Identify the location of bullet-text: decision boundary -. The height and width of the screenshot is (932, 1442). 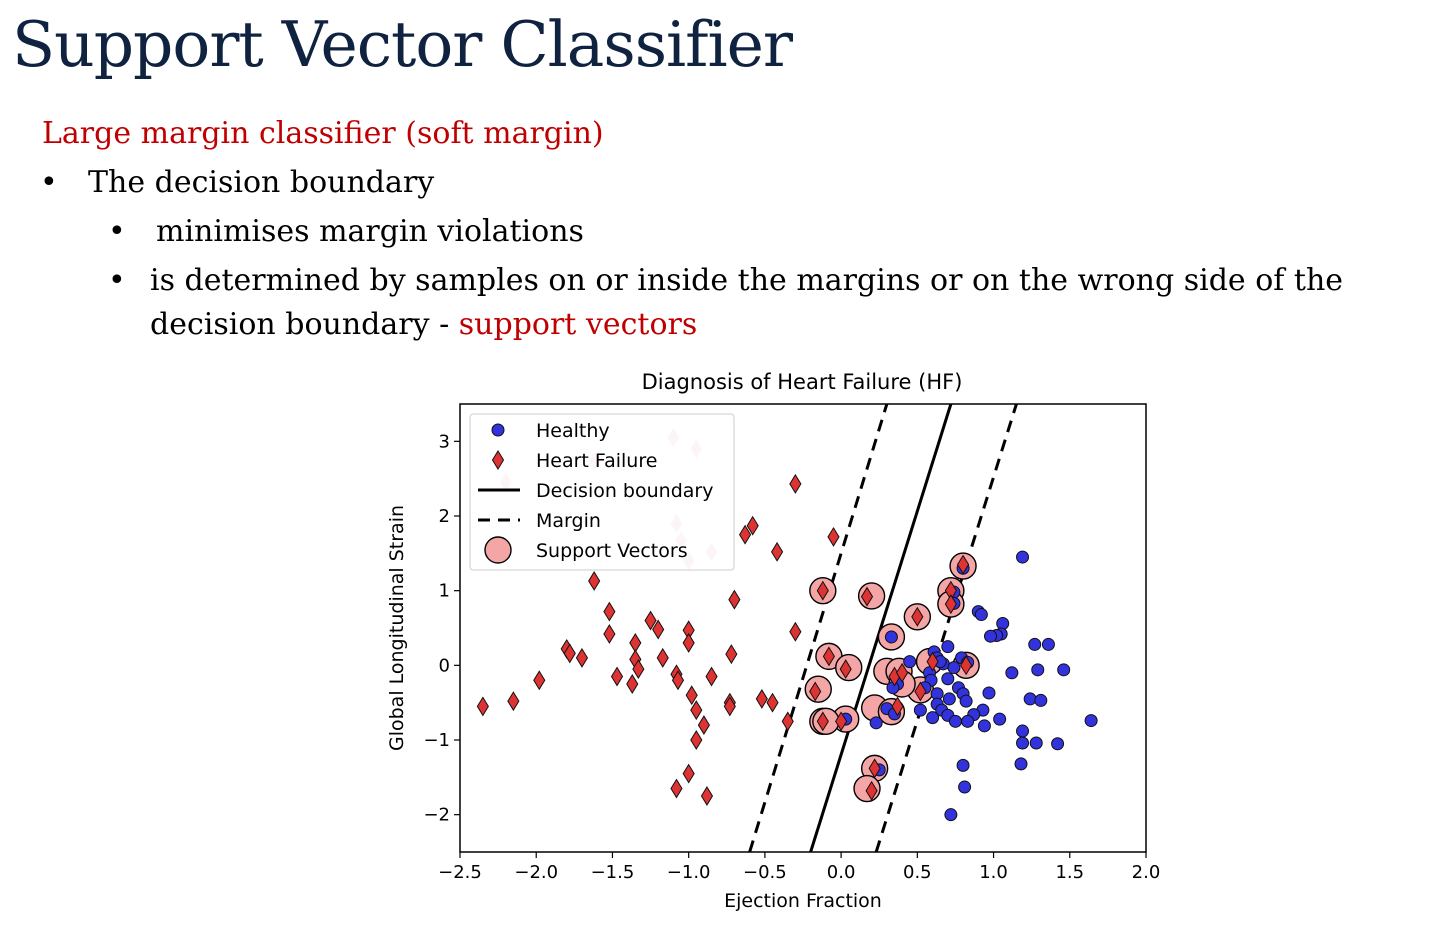
(300, 324).